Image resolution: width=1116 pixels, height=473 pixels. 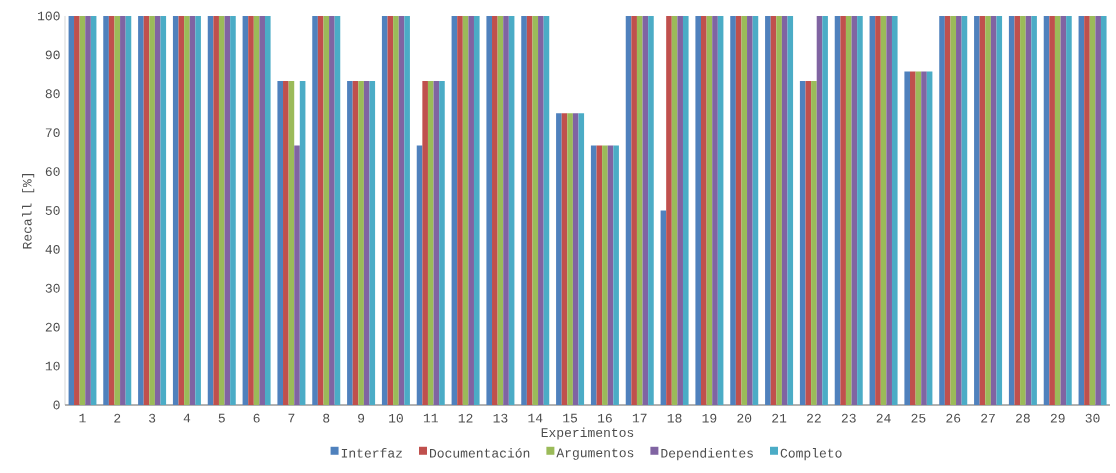 What do you see at coordinates (52, 366) in the screenshot?
I see `y-tick-label: 10` at bounding box center [52, 366].